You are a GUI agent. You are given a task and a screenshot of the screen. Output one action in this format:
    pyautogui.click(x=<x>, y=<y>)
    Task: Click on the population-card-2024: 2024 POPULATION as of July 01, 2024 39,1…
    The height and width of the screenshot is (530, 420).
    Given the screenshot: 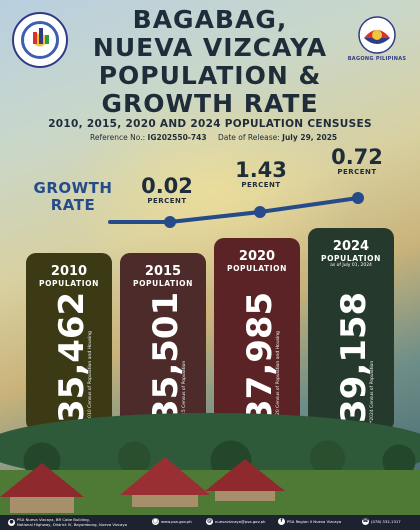 What is the action you would take?
    pyautogui.click(x=351, y=329)
    